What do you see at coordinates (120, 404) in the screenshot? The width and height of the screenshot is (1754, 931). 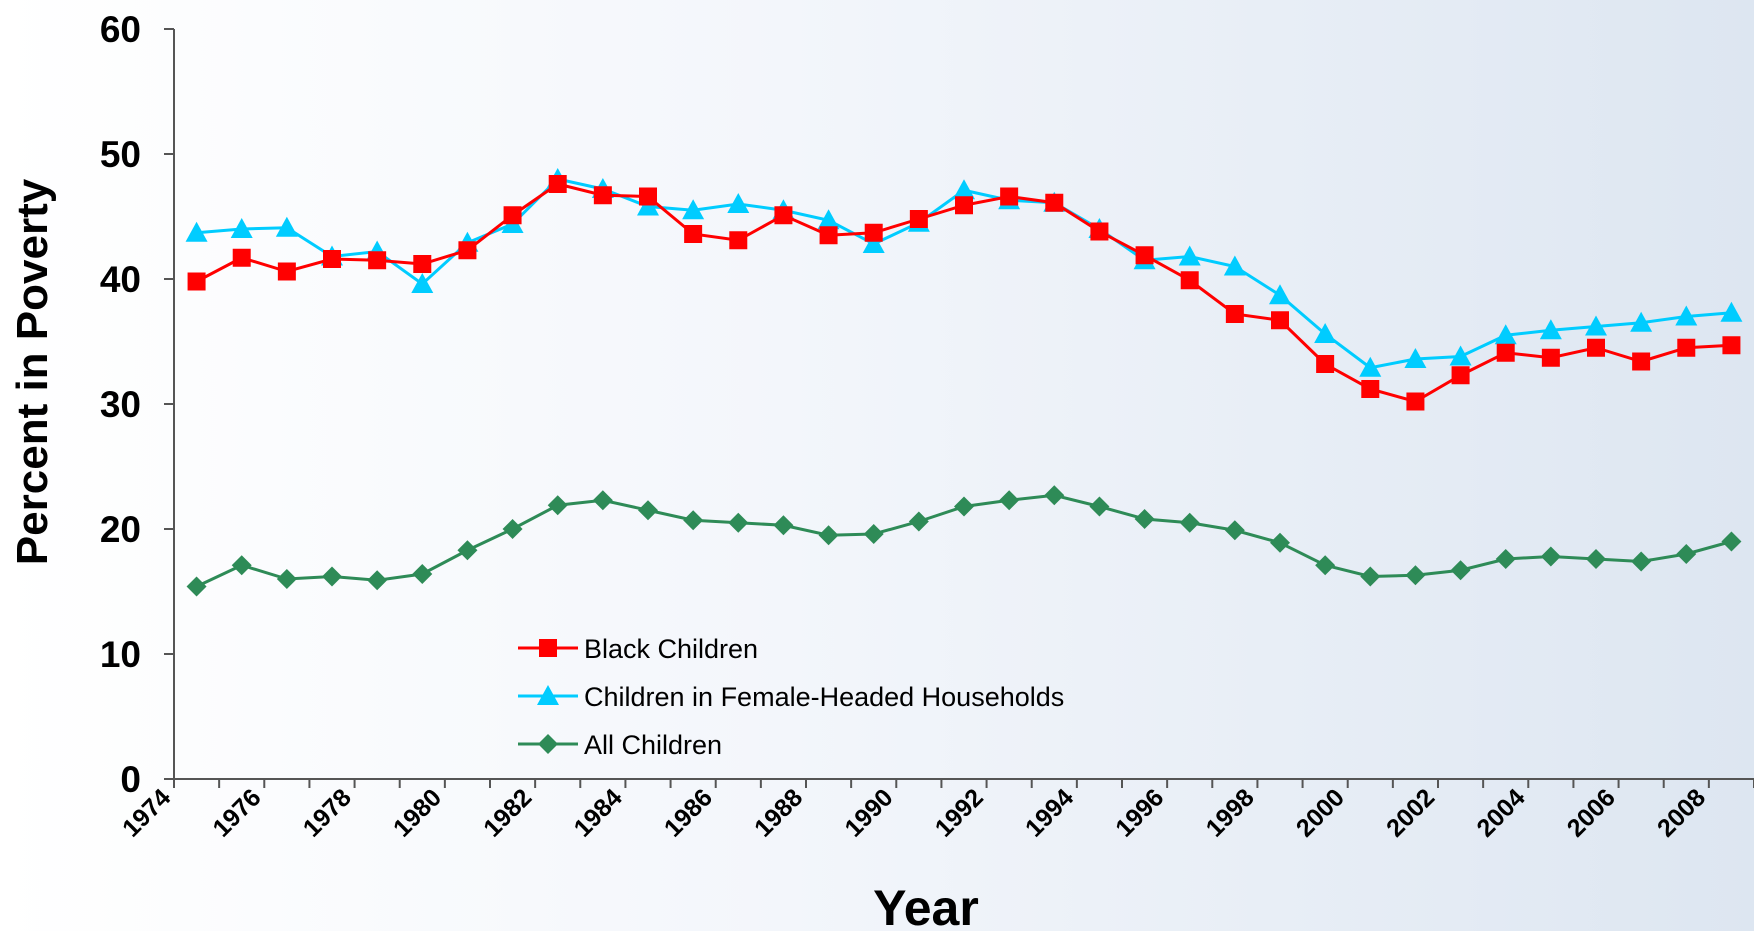 I see `y-tick-label: 30` at bounding box center [120, 404].